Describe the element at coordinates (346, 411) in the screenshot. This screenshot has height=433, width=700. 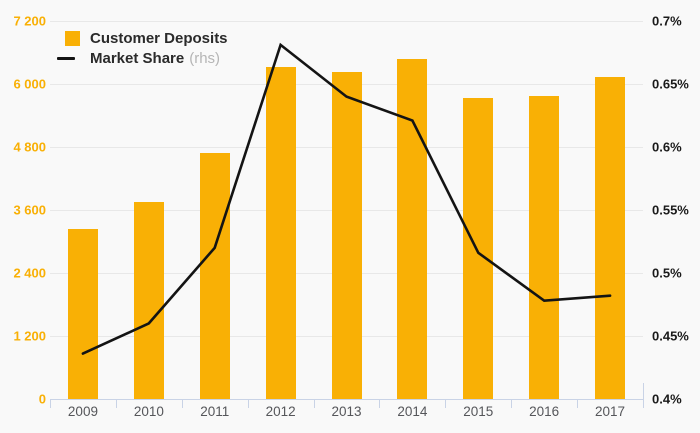
I see `x-axis-label-2013: 2013` at that location.